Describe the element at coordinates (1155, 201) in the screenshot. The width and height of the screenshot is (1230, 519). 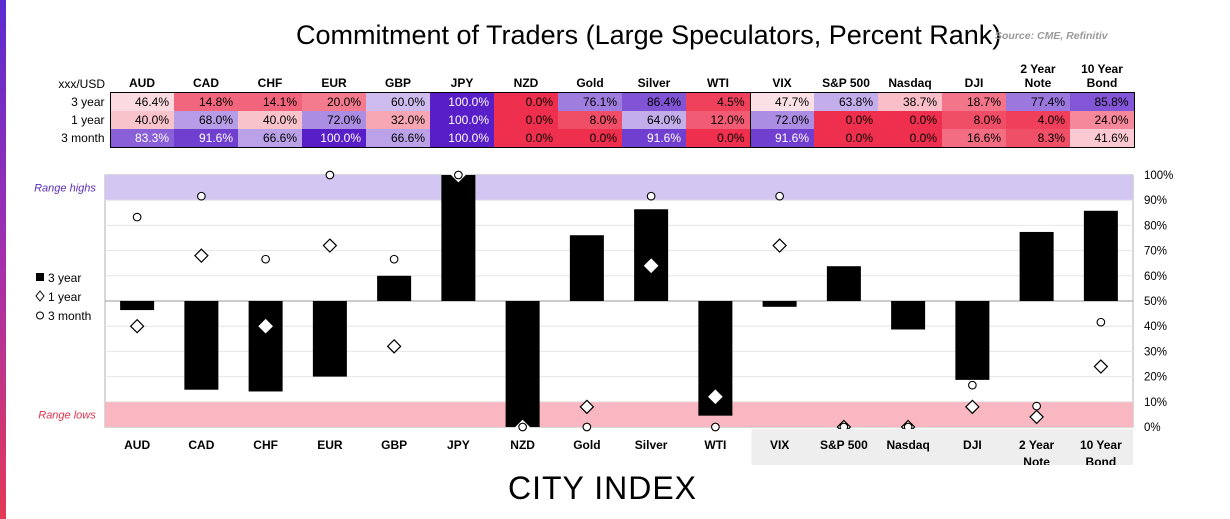
I see `y-tick-label: 90%` at that location.